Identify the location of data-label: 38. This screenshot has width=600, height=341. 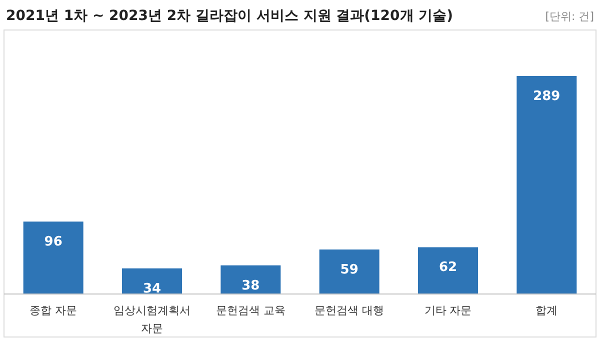
(251, 286).